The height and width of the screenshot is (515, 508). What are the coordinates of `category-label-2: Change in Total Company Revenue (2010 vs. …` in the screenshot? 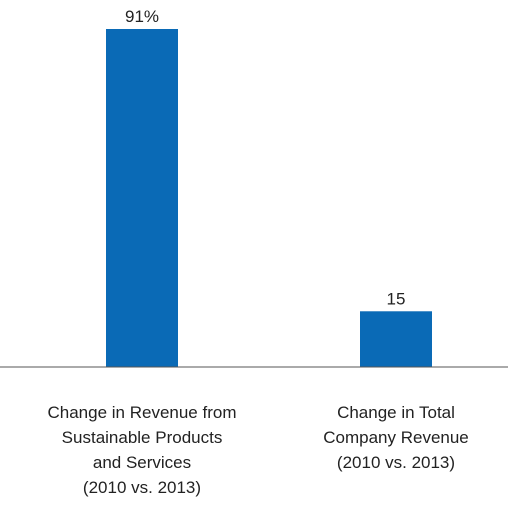 It's located at (396, 437).